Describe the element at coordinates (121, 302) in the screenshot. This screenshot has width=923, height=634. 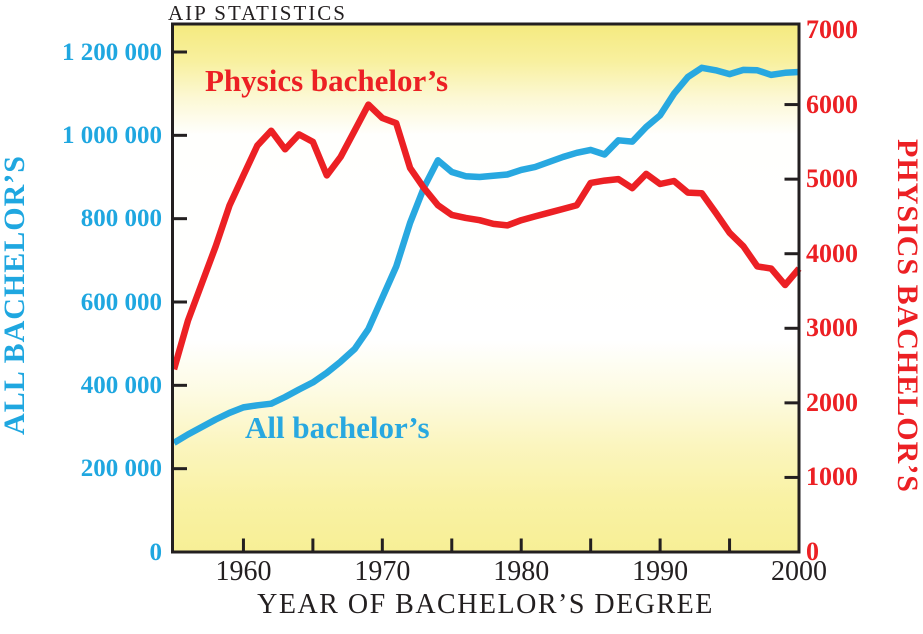
I see `left-axis-tick-label: 600 000` at that location.